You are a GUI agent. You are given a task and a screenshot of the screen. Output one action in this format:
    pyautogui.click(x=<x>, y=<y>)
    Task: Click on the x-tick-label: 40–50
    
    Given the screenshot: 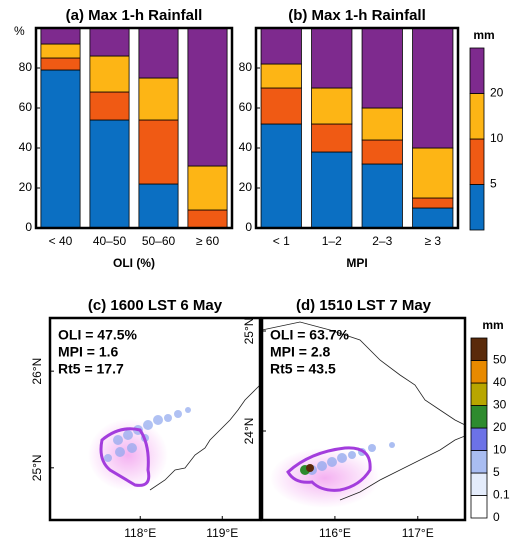 What is the action you would take?
    pyautogui.click(x=110, y=241)
    